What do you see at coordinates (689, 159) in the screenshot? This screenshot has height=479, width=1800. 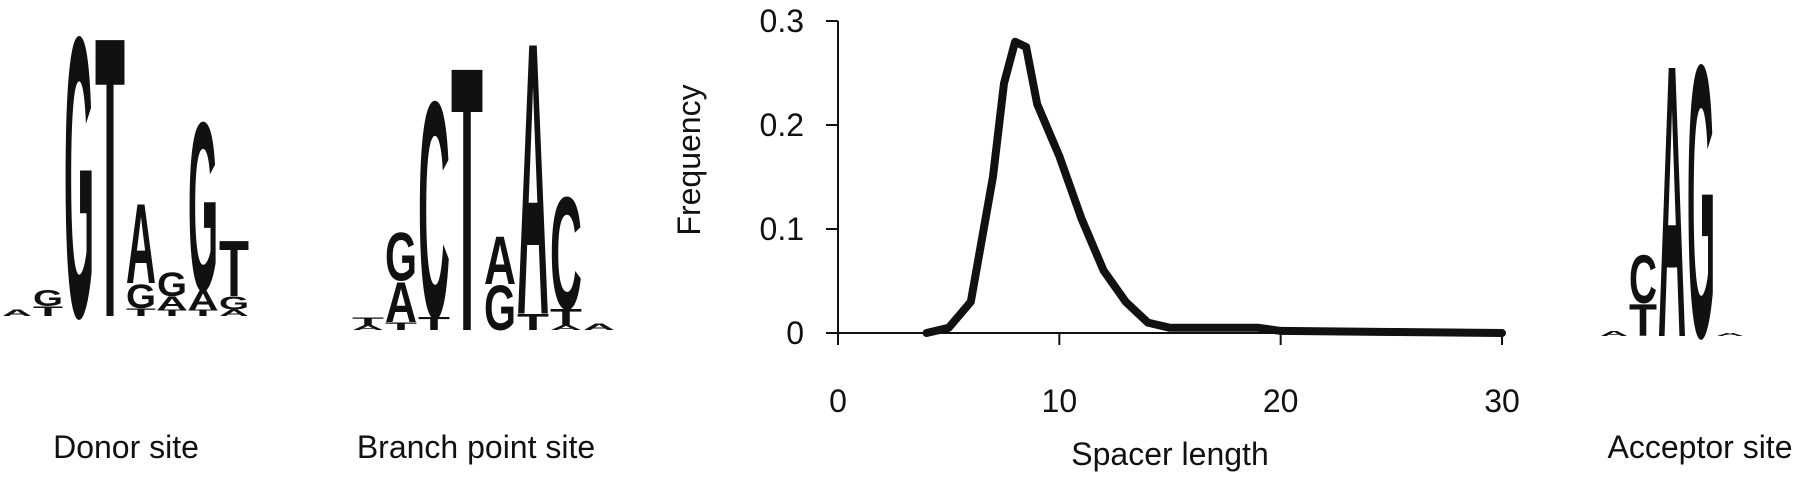 I see `y-axis-label: Frequency` at bounding box center [689, 159].